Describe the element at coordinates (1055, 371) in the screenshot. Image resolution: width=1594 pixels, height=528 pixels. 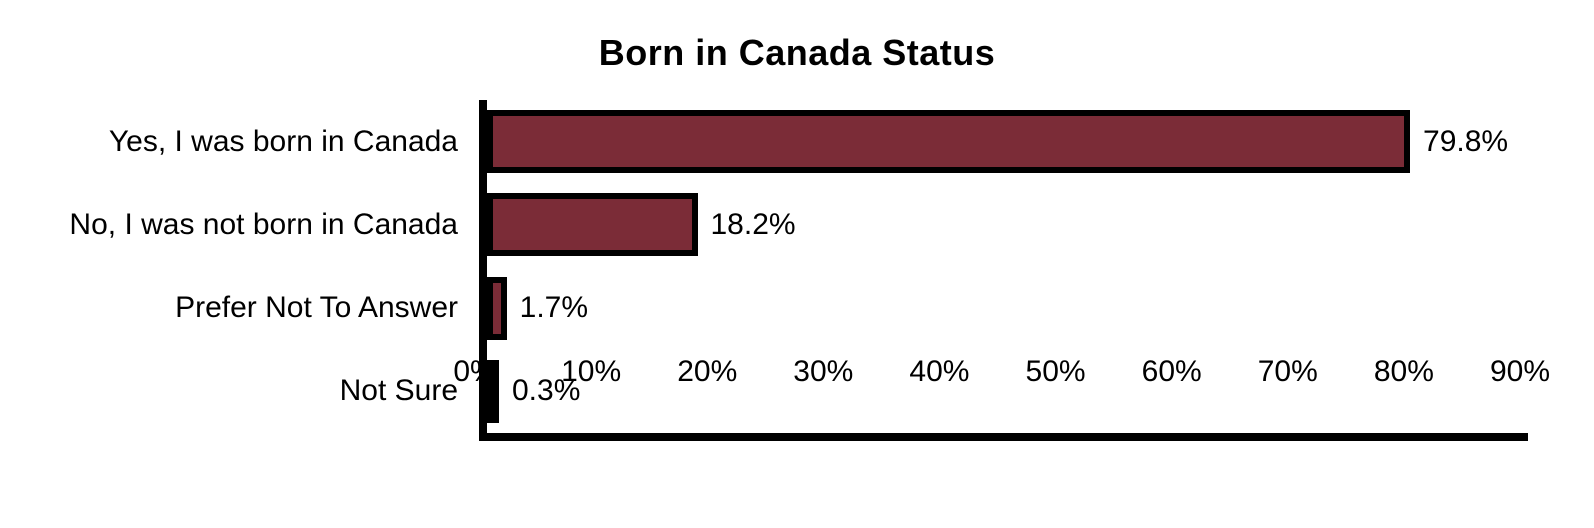
I see `x-tick-label: 50%` at that location.